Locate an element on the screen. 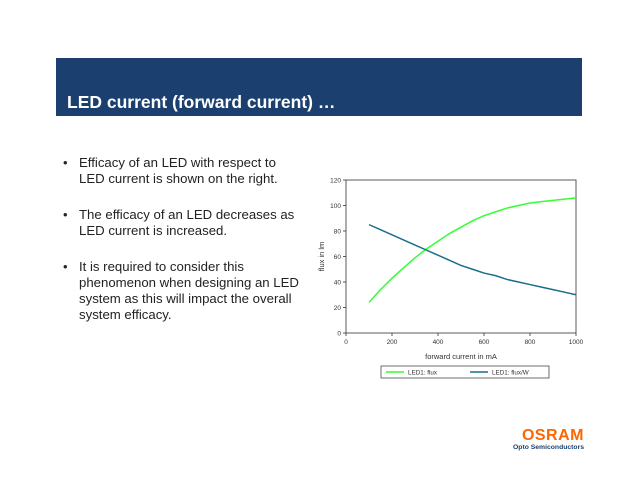  plot-frame is located at coordinates (461, 256).